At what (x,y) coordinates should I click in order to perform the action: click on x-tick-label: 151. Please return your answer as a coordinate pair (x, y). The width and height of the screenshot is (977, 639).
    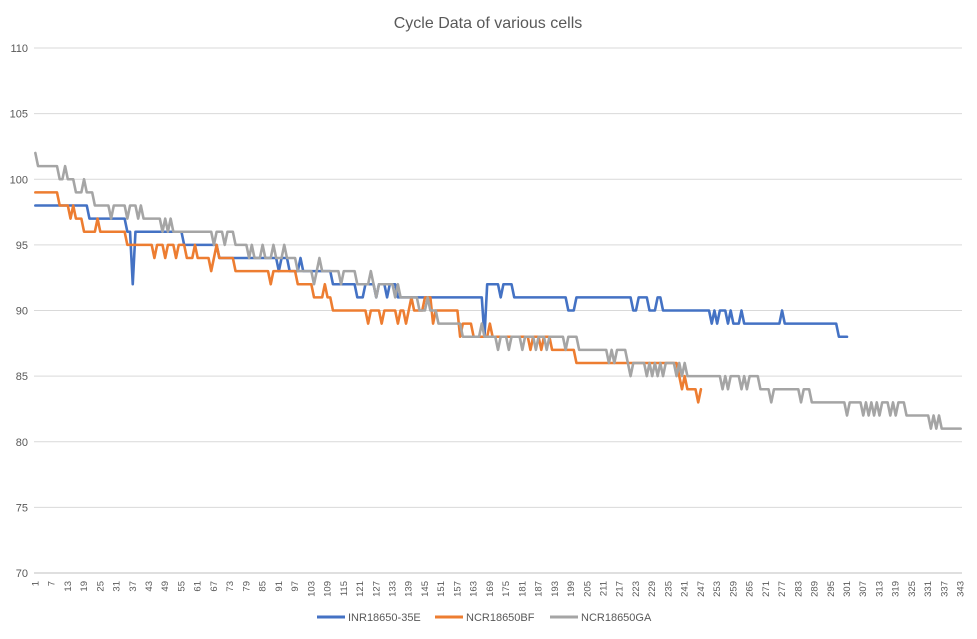
    Looking at the image, I should click on (441, 589).